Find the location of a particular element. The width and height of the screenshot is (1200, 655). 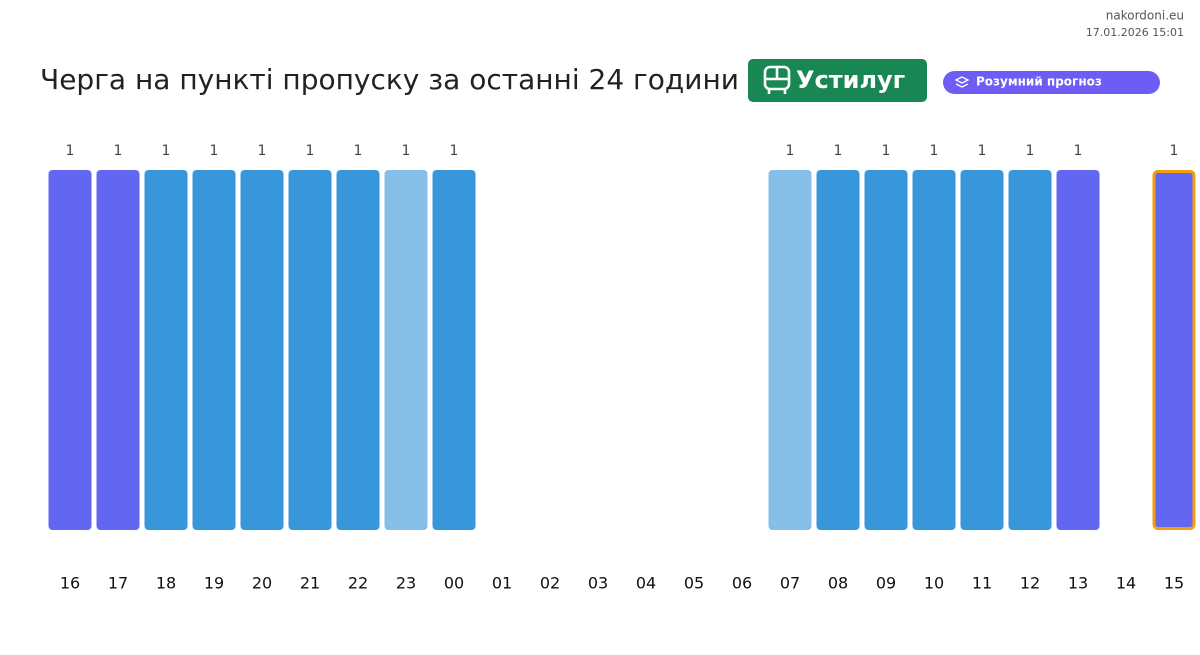

badge-label: Устилуг is located at coordinates (850, 80).